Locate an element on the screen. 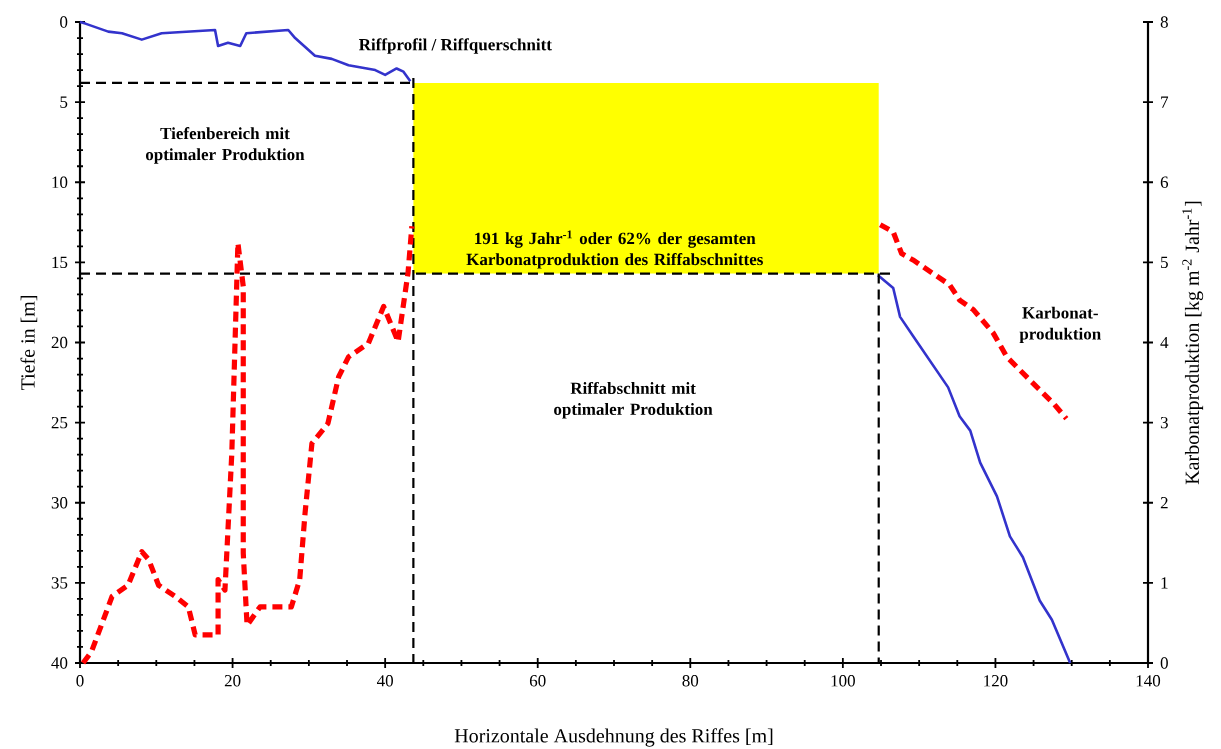 The height and width of the screenshot is (749, 1221). y2-tick-label: 1 is located at coordinates (1164, 583).